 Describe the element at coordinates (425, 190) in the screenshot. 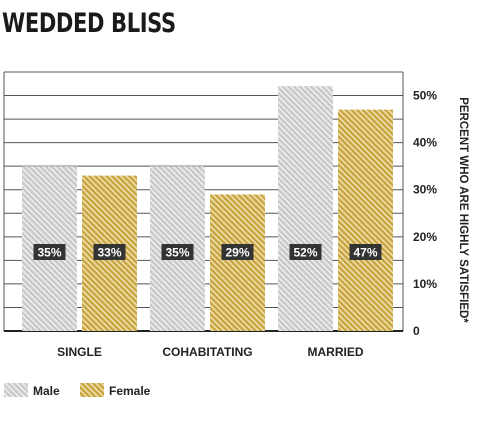

I see `y-tick-label: 30%` at that location.